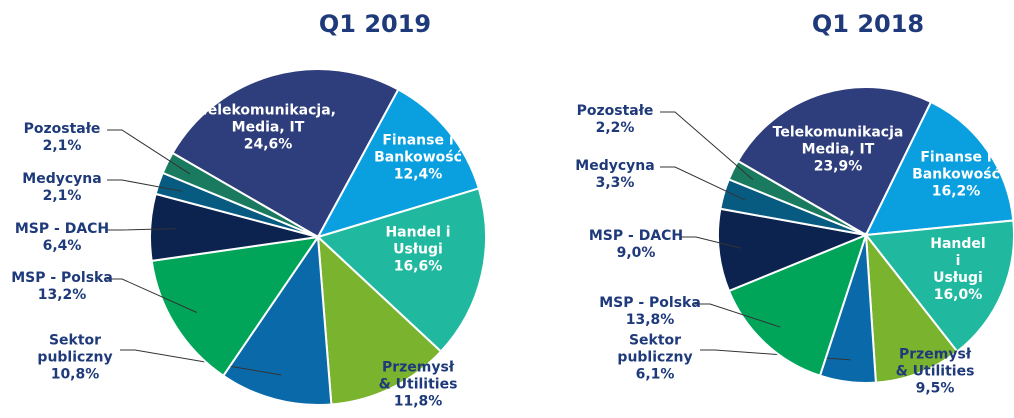 Image resolution: width=1014 pixels, height=418 pixels. Describe the element at coordinates (650, 320) in the screenshot. I see `value-label: 13,8%` at that location.